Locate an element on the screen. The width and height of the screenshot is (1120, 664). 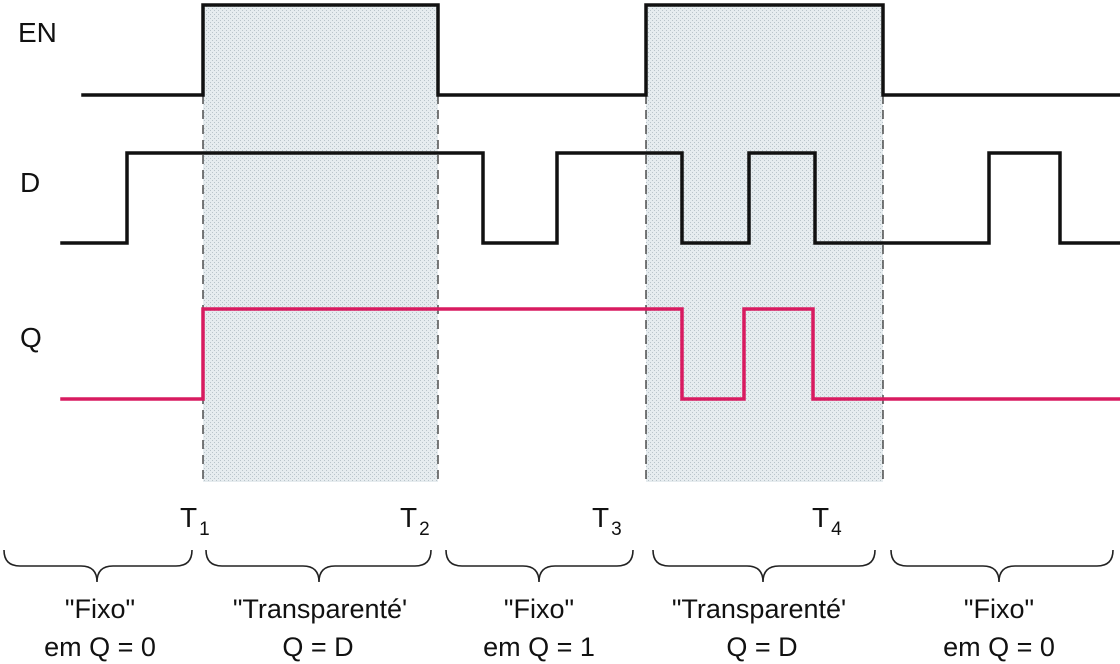
phase-label-1-line1: "Fixo" is located at coordinates (100, 609).